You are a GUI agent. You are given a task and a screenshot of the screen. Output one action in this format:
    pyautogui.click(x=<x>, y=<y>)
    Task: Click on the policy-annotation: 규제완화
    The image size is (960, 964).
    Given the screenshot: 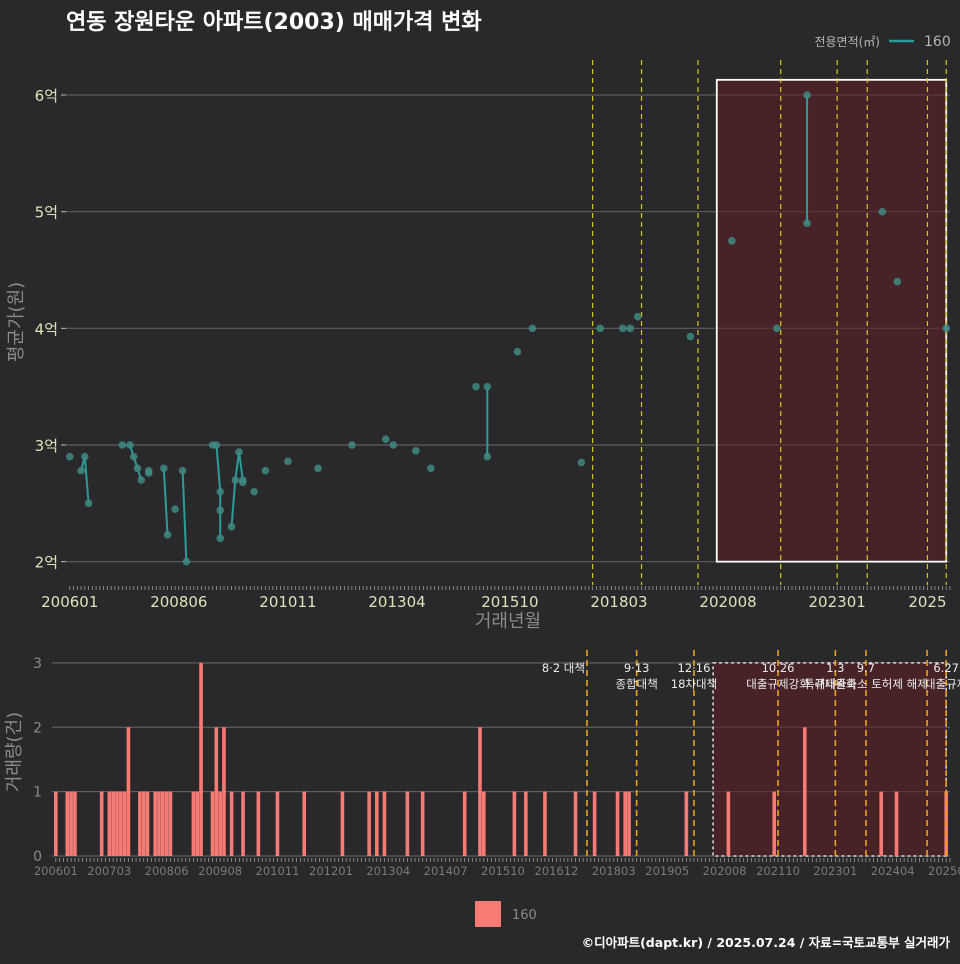 What is the action you would take?
    pyautogui.click(x=835, y=684)
    